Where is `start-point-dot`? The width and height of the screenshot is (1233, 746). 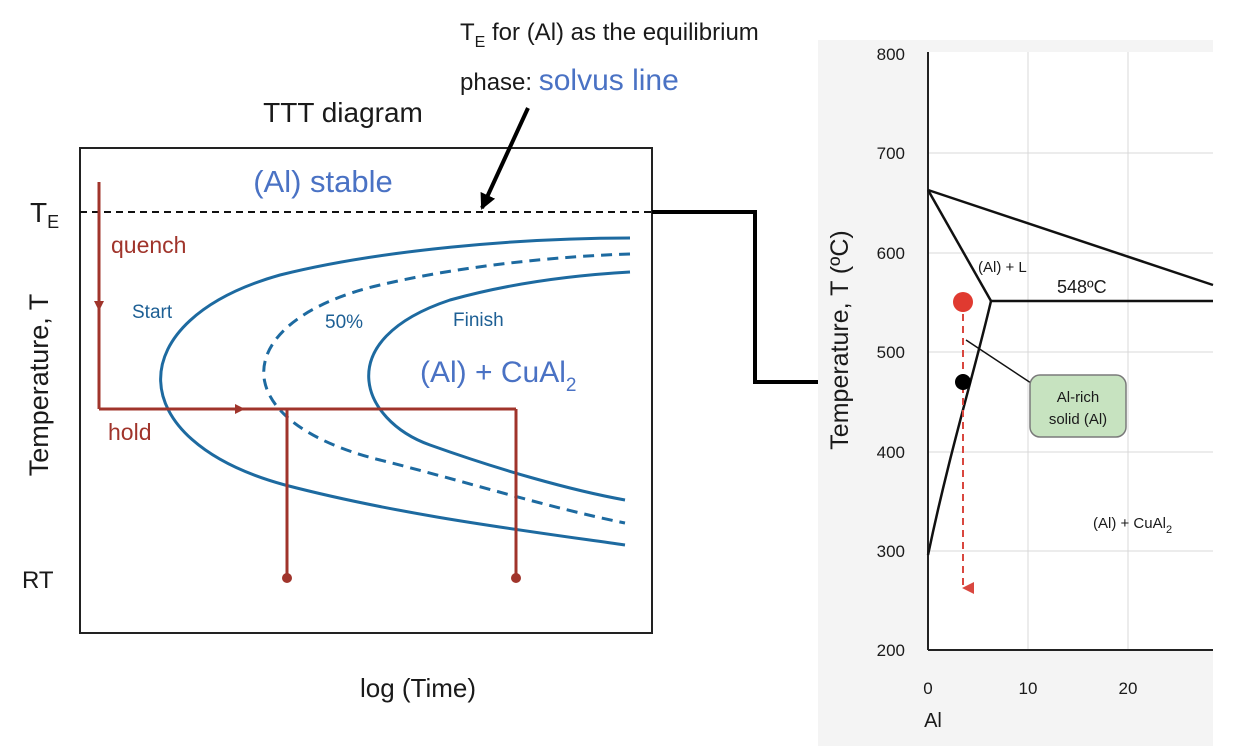 start-point-dot is located at coordinates (963, 302).